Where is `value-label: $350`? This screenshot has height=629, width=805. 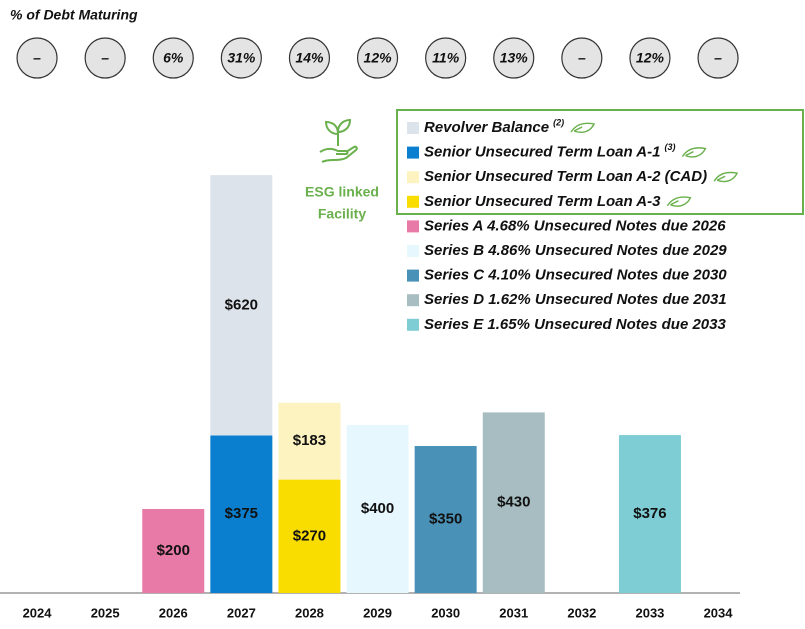 value-label: $350 is located at coordinates (445, 518).